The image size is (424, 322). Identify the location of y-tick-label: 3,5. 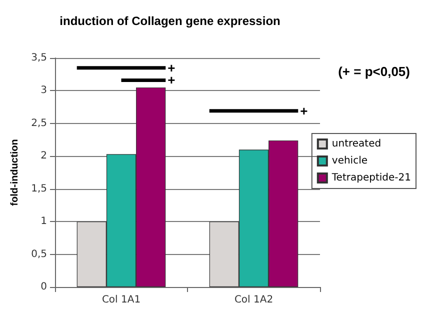
(39, 58).